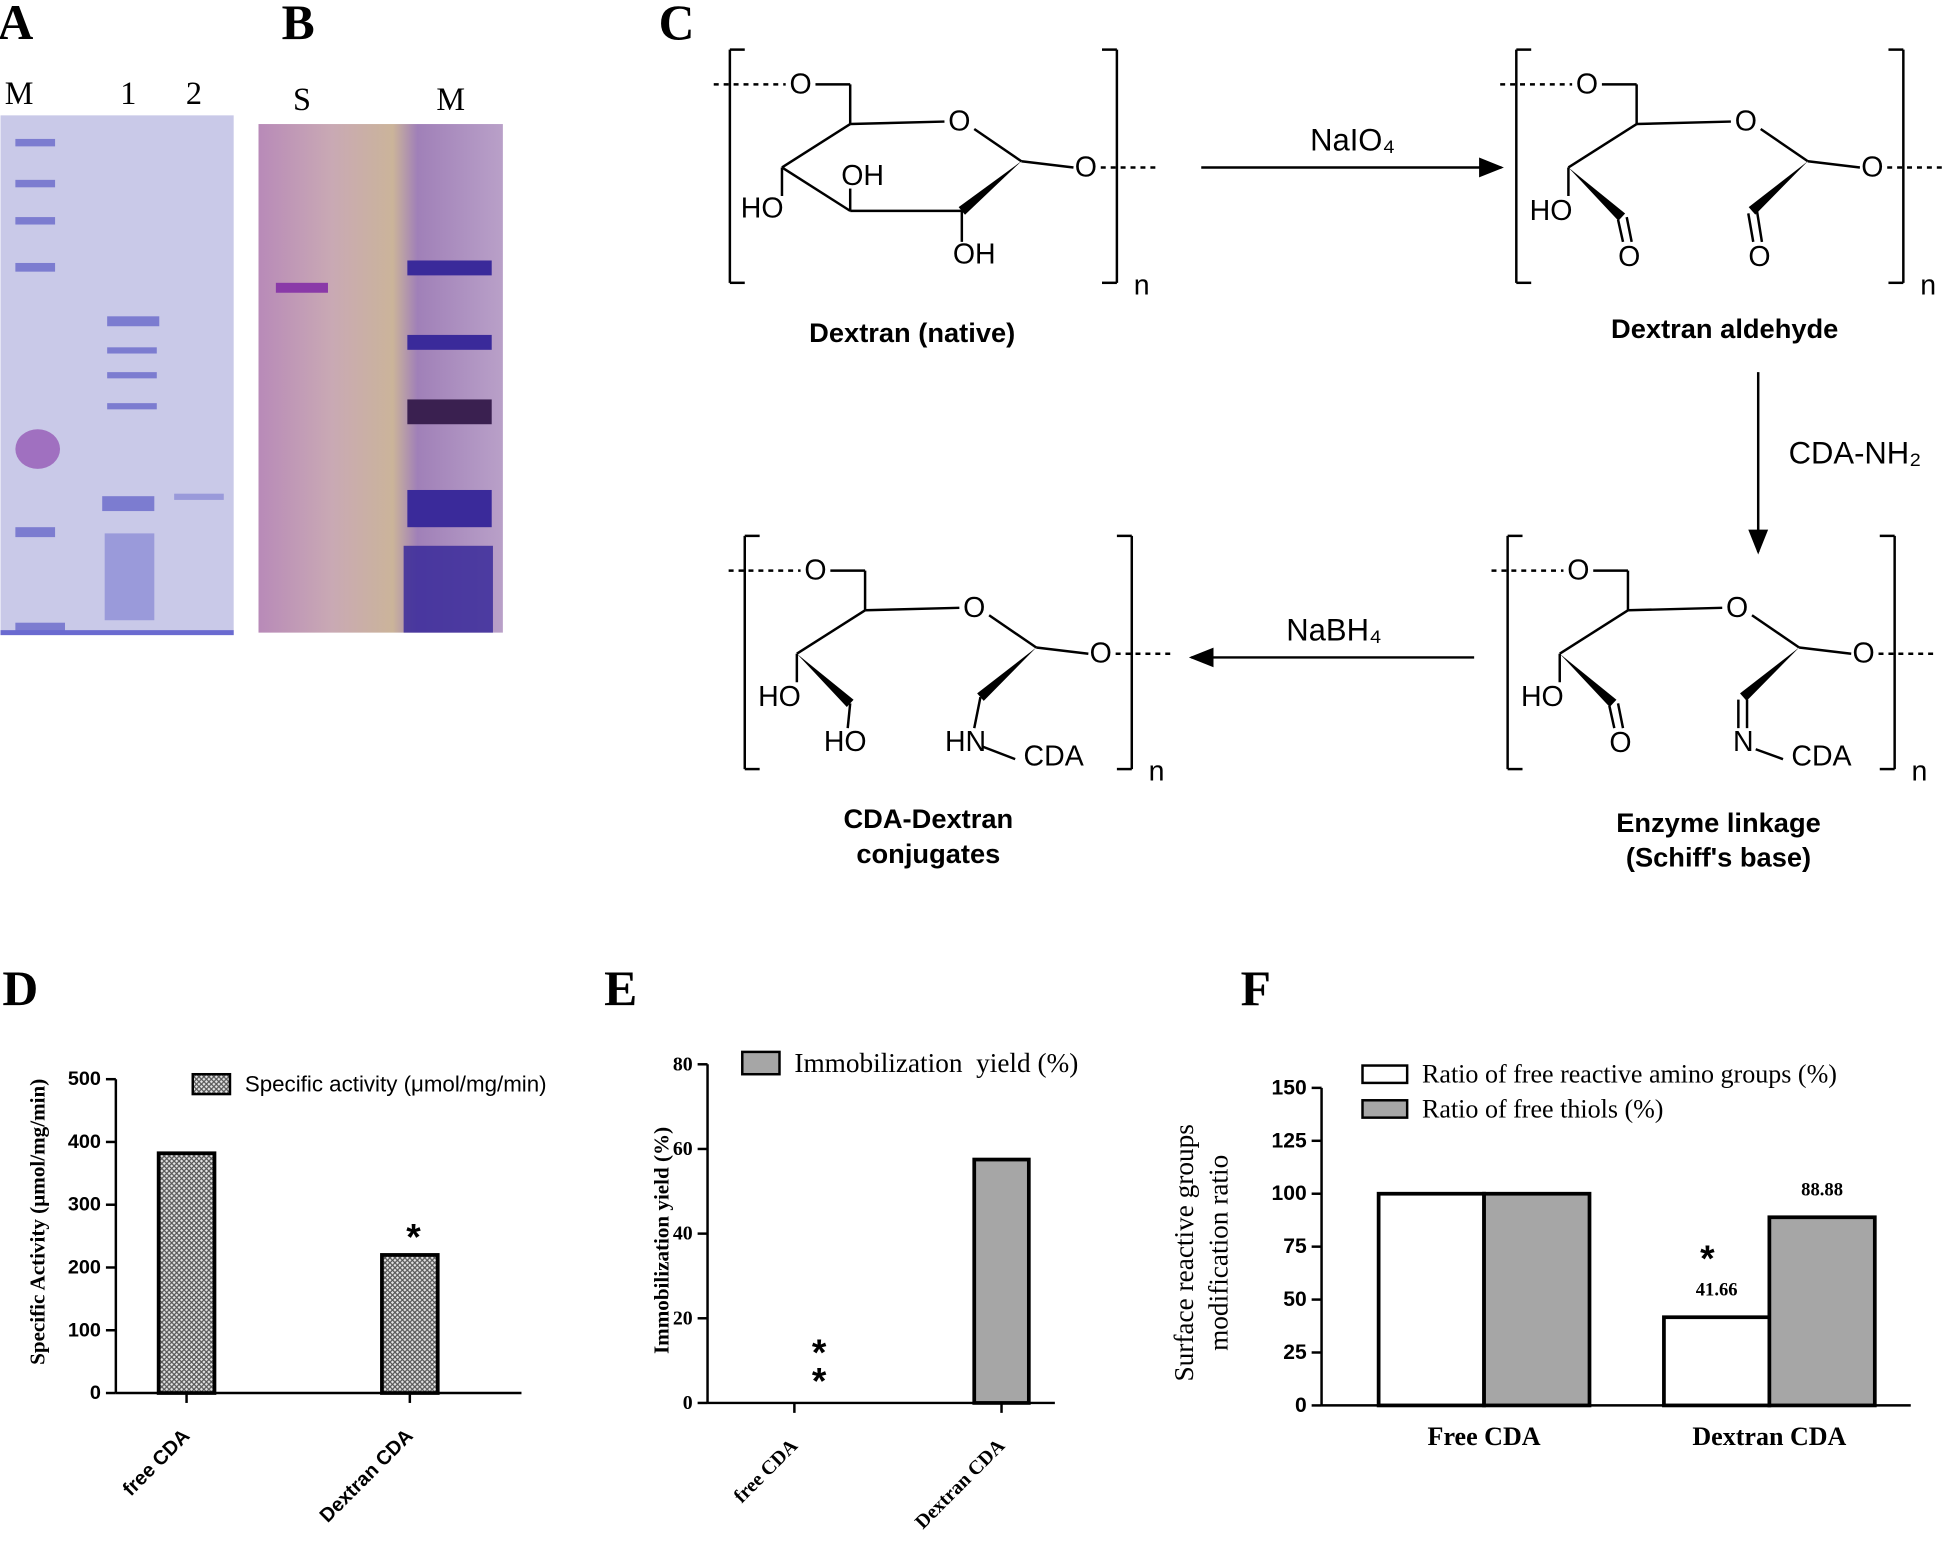 The height and width of the screenshot is (1558, 1946). I want to click on panel-label: E, so click(620, 988).